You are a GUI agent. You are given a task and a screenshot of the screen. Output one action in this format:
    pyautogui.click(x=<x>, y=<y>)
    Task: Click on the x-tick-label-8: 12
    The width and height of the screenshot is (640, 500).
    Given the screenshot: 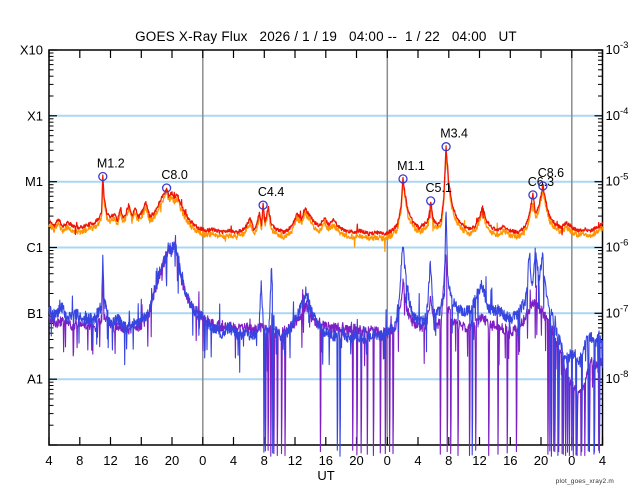 What is the action you would take?
    pyautogui.click(x=295, y=460)
    